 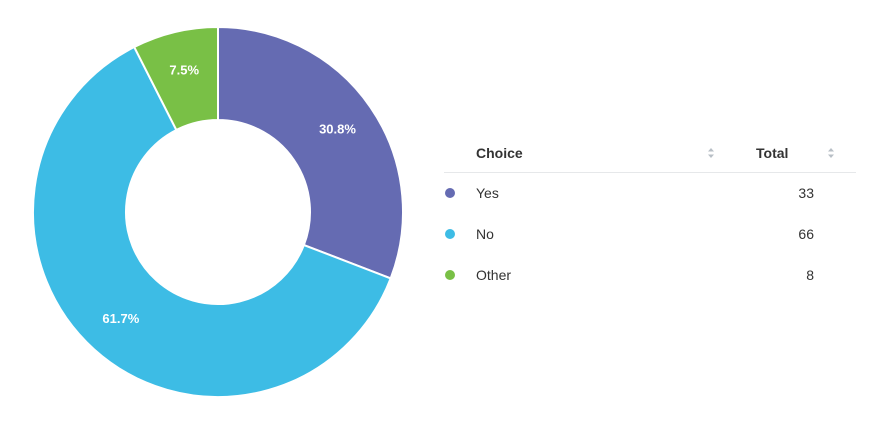 What do you see at coordinates (485, 234) in the screenshot?
I see `row-choice: No` at bounding box center [485, 234].